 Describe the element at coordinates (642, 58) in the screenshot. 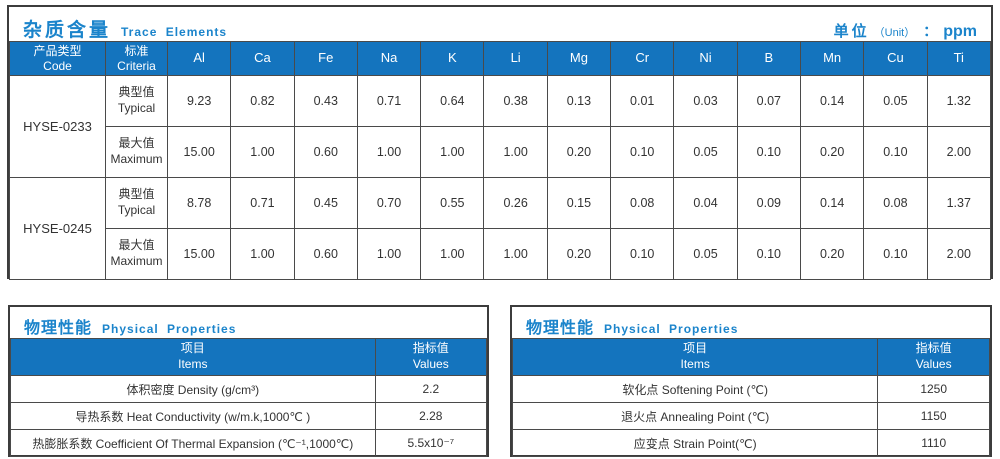

I see `col-header-element: Cr` at that location.